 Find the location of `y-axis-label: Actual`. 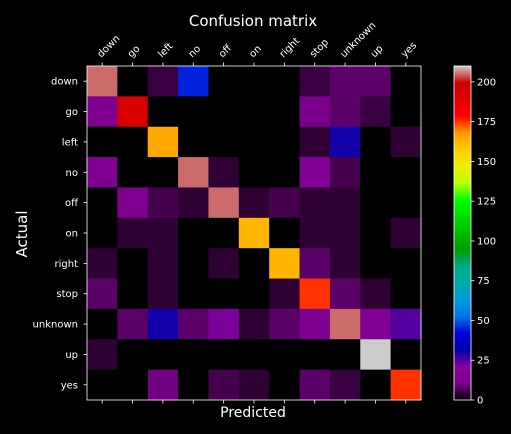

y-axis-label: Actual is located at coordinates (22, 234).